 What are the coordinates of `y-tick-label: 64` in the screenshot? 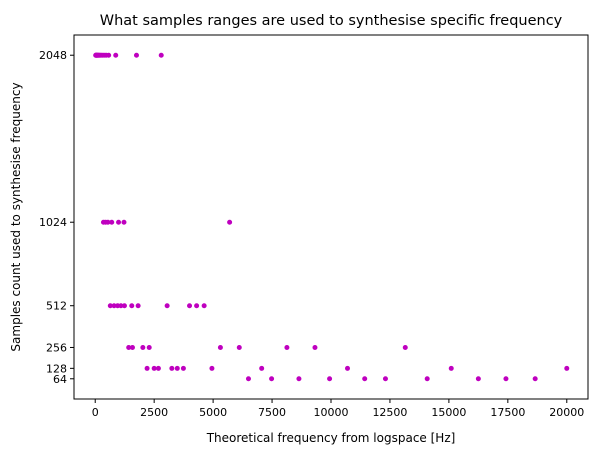 It's located at (60, 379).